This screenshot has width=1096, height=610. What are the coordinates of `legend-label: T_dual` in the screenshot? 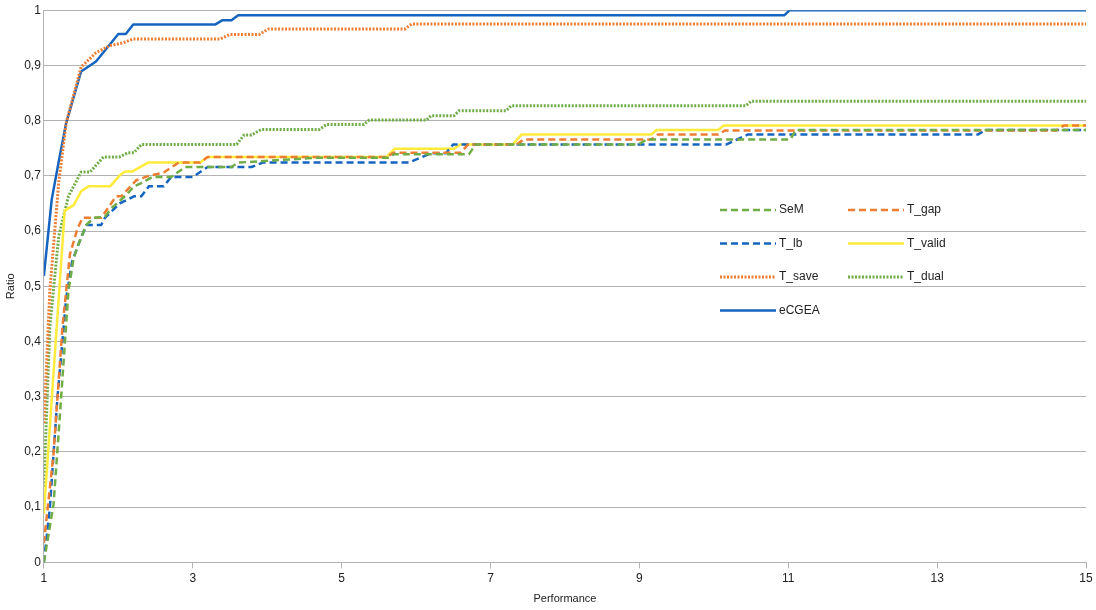 It's located at (925, 276).